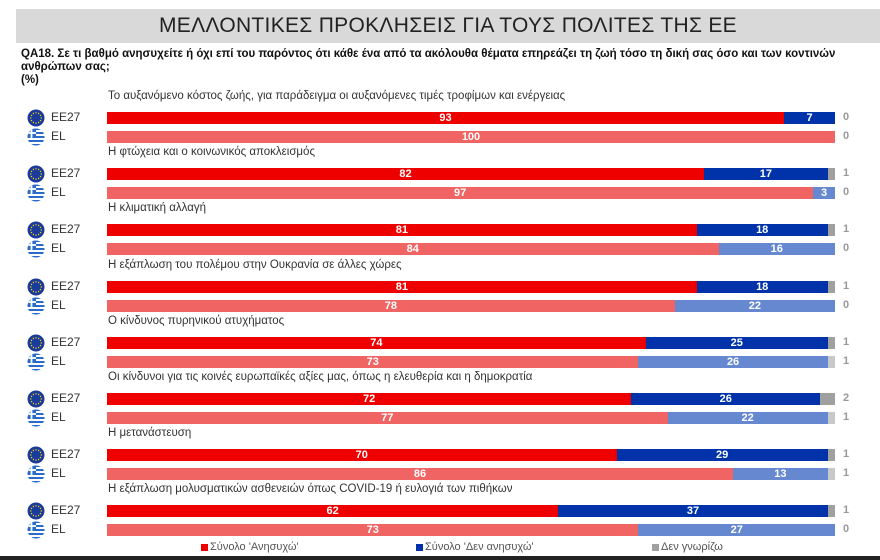 The height and width of the screenshot is (560, 880). I want to click on legend-swatch-blue, so click(419, 547).